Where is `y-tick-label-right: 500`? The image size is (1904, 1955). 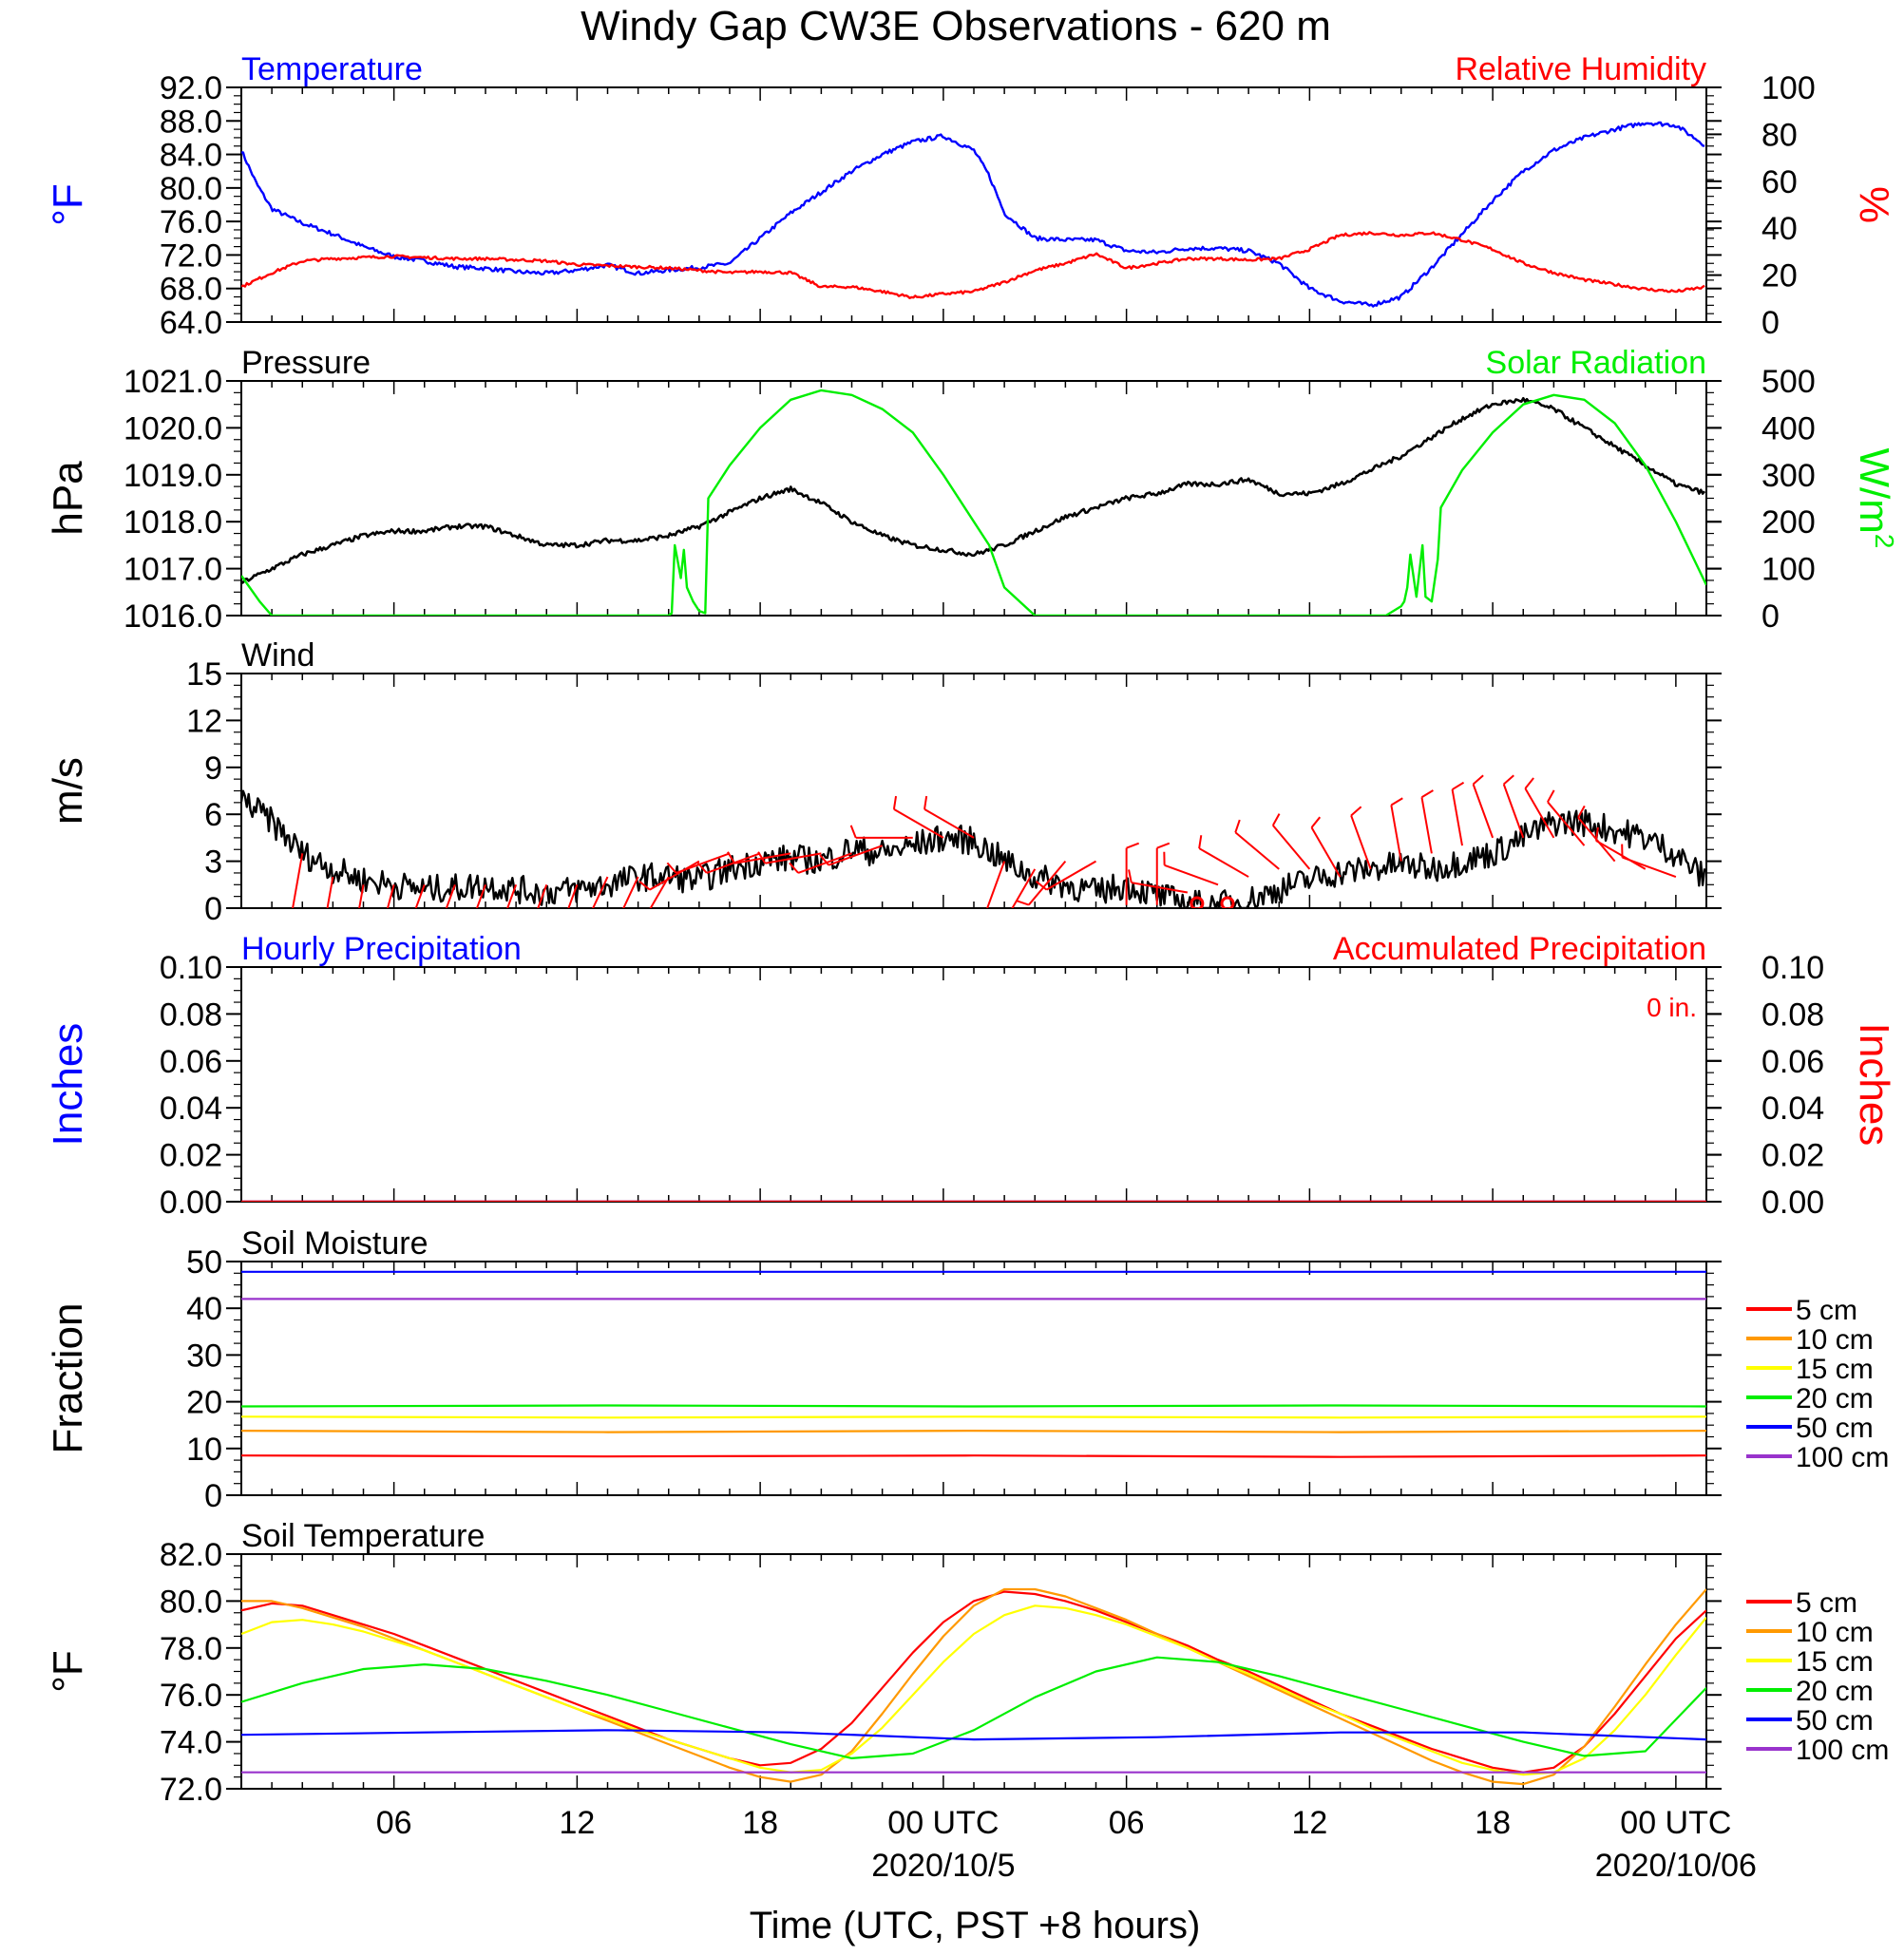 y-tick-label-right: 500 is located at coordinates (1789, 382).